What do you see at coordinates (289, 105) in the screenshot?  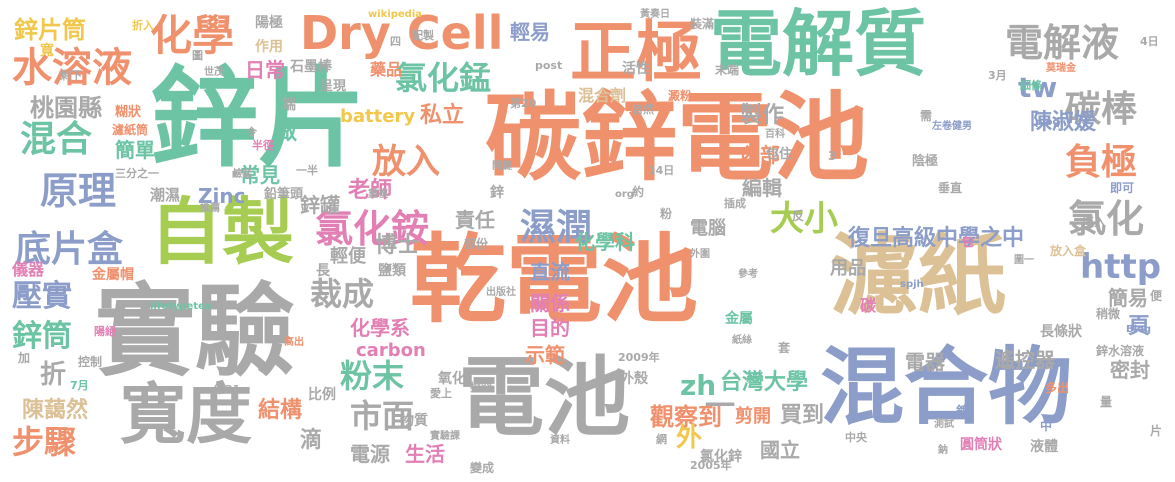 I see `word-end: 端` at bounding box center [289, 105].